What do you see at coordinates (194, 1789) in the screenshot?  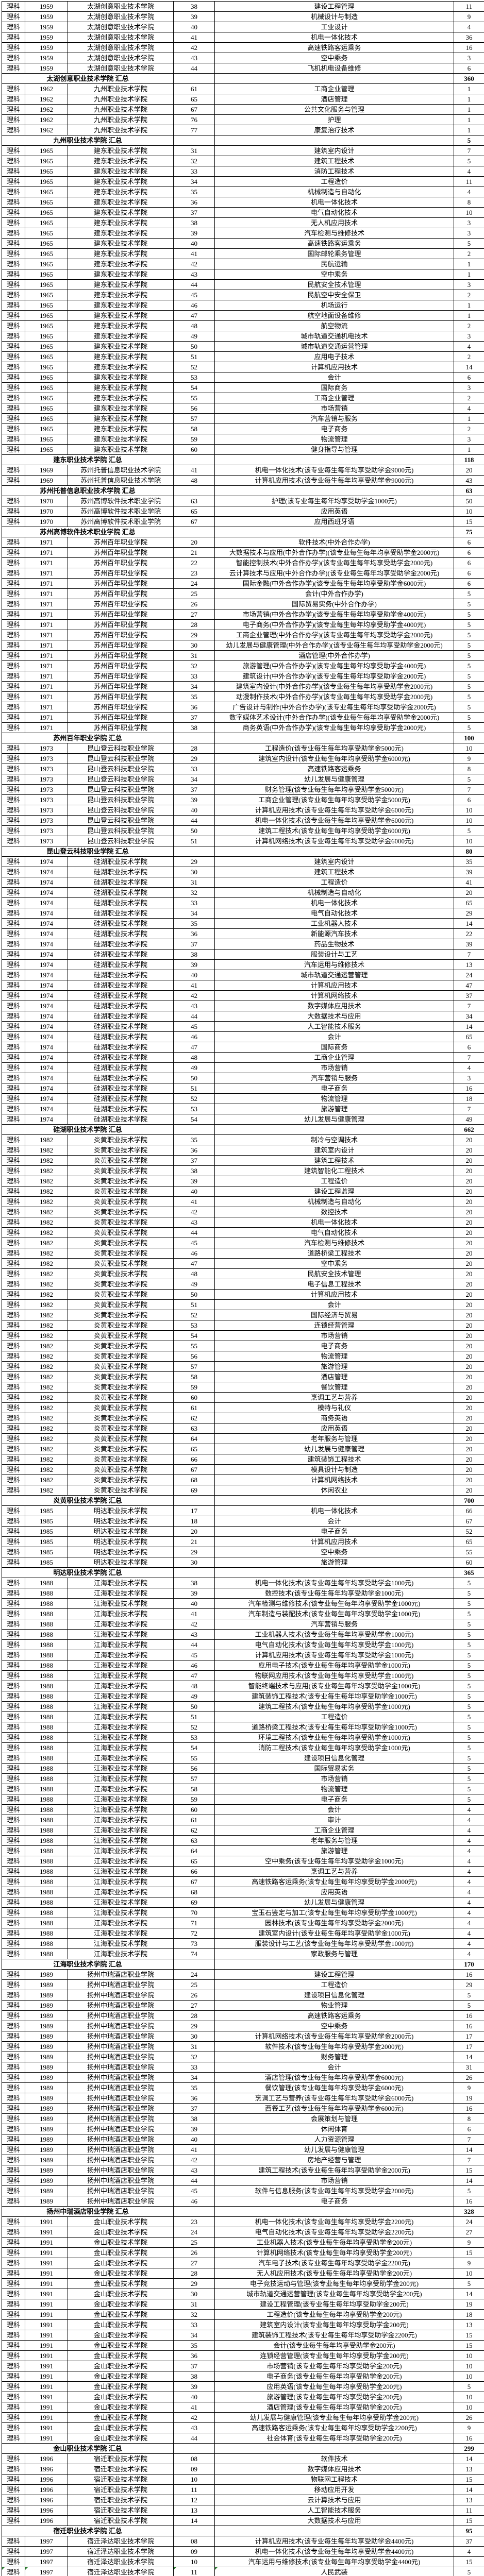 I see `major-code-cell: 58` at bounding box center [194, 1789].